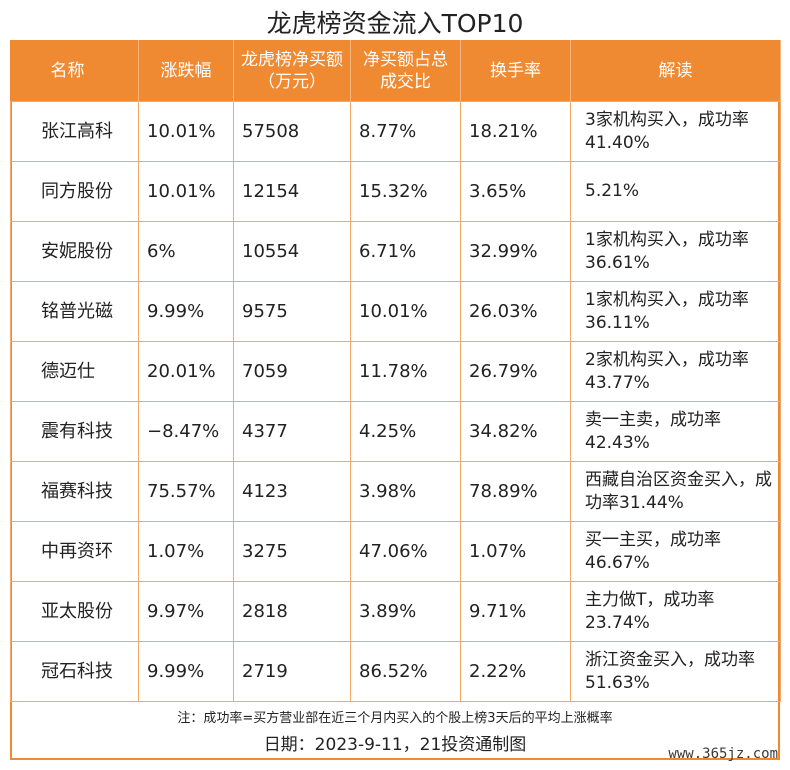 The height and width of the screenshot is (770, 790). What do you see at coordinates (292, 311) in the screenshot?
I see `net-buy-cell: 9575` at bounding box center [292, 311].